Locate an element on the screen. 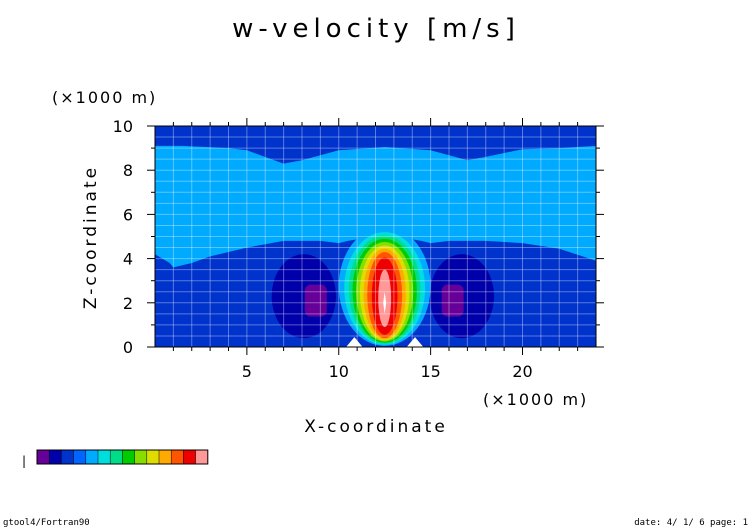 This screenshot has height=532, width=752. y-tick-label: 8 is located at coordinates (128, 170).